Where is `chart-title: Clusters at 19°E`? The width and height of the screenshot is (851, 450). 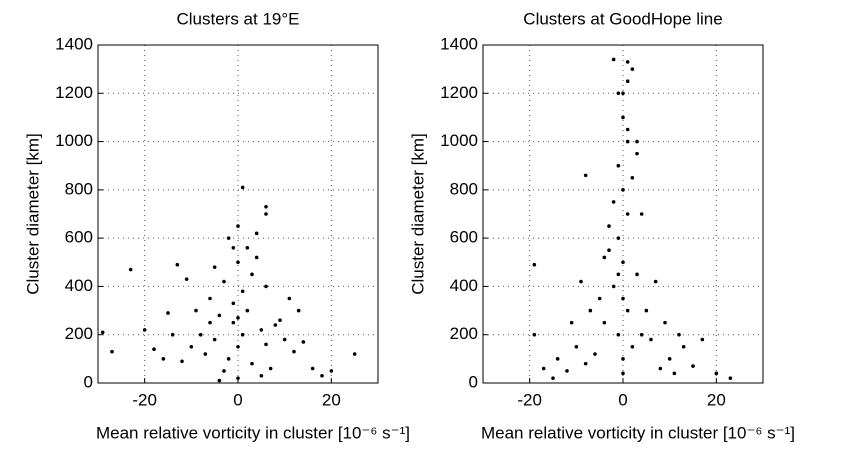
chart-title: Clusters at 19°E is located at coordinates (237, 18).